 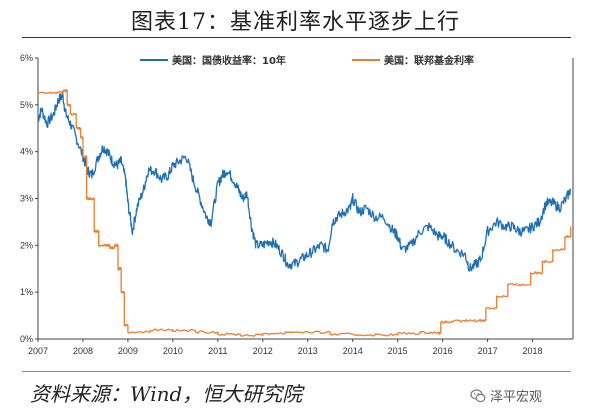 I want to click on x-tick-label: 2007, so click(x=38, y=351).